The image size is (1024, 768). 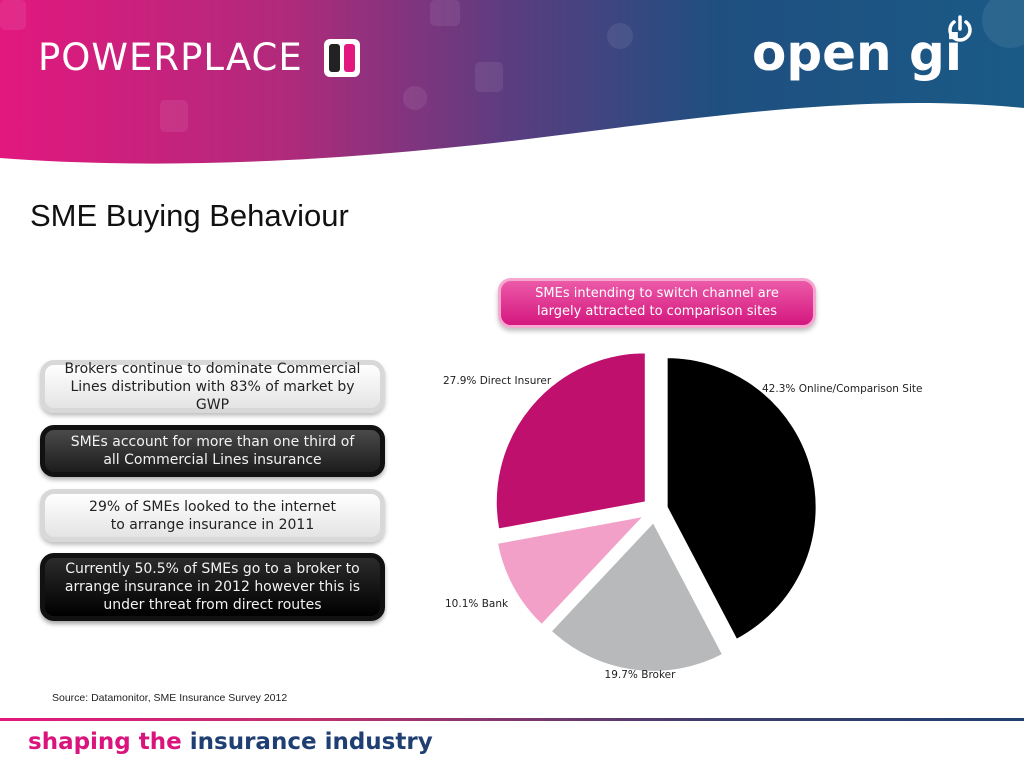 I want to click on pie-label-2: 10.1% Bank, so click(x=477, y=604).